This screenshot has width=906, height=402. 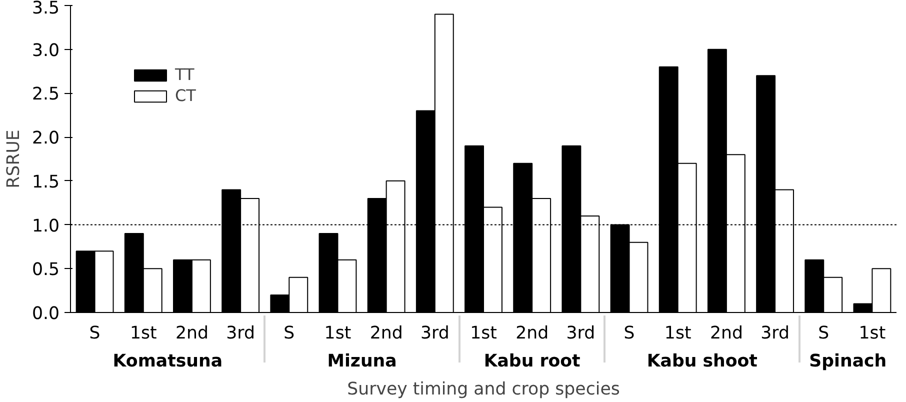 What do you see at coordinates (167, 362) in the screenshot?
I see `text: Komatsuna` at bounding box center [167, 362].